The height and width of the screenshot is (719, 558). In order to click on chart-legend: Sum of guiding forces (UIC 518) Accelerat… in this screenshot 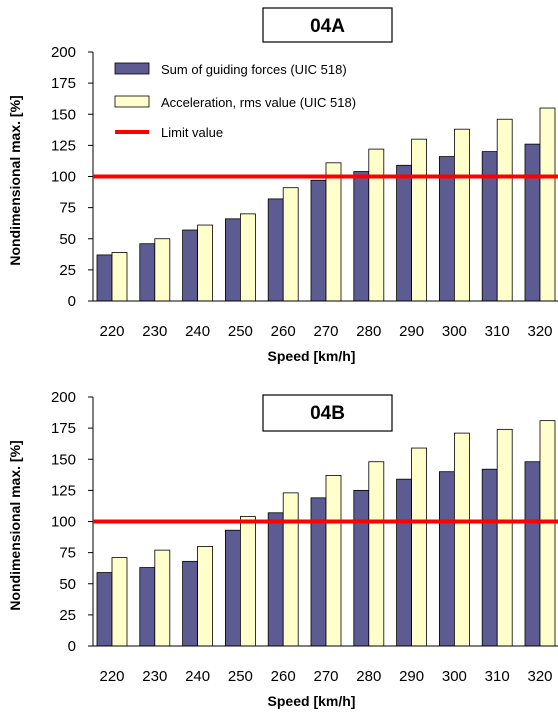, I will do `click(235, 101)`.